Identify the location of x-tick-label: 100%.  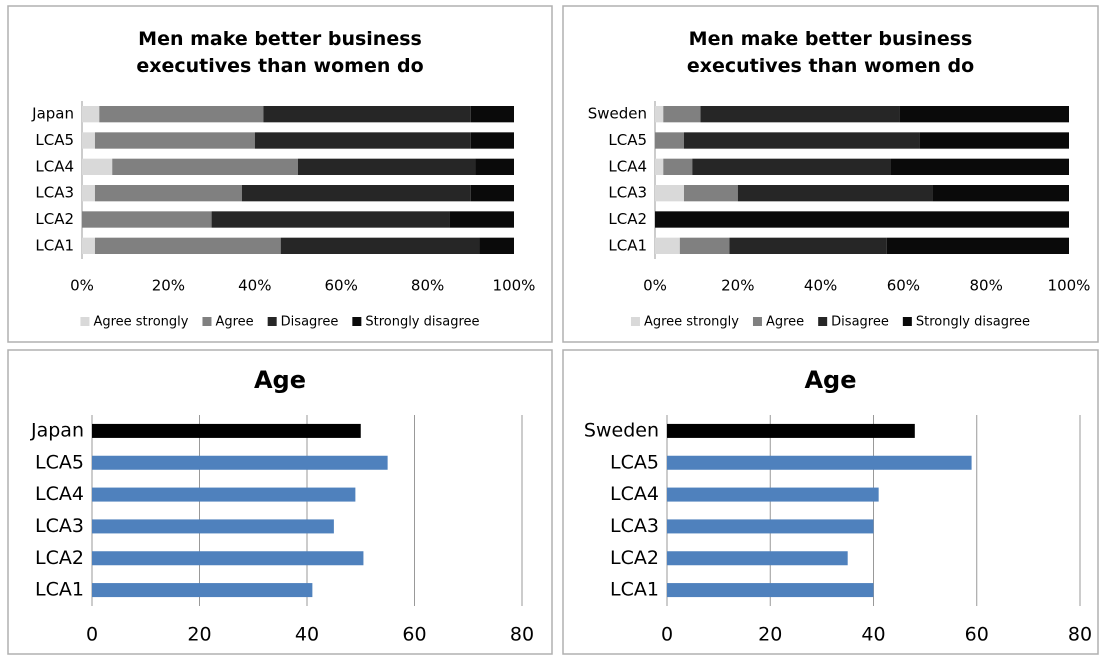
(1069, 286).